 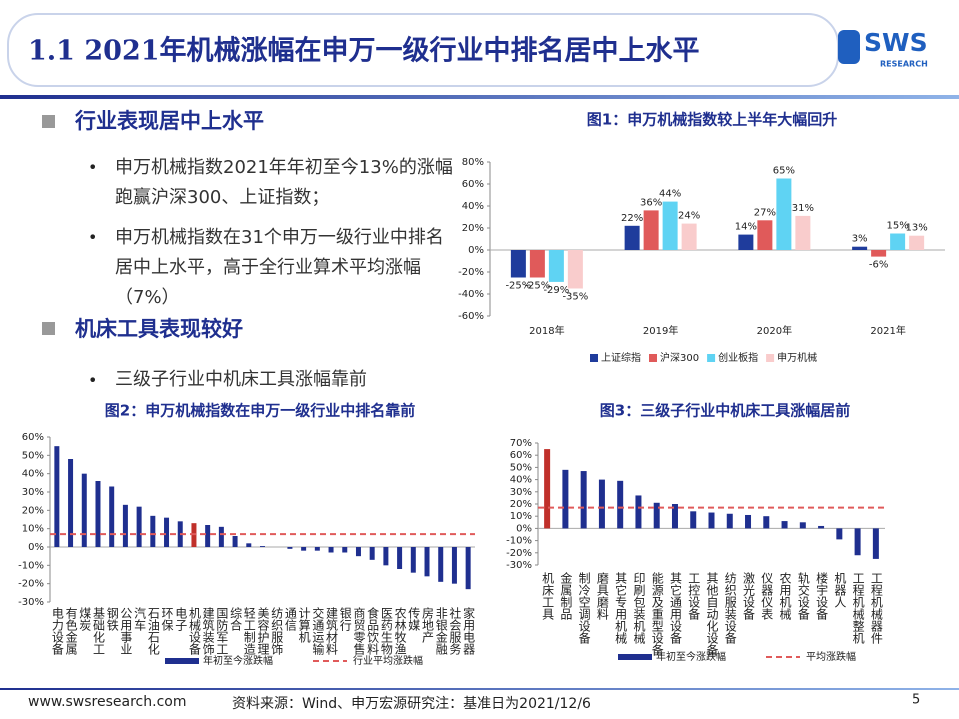 What do you see at coordinates (126, 631) in the screenshot?
I see `x-tick-label: 公用事业` at bounding box center [126, 631].